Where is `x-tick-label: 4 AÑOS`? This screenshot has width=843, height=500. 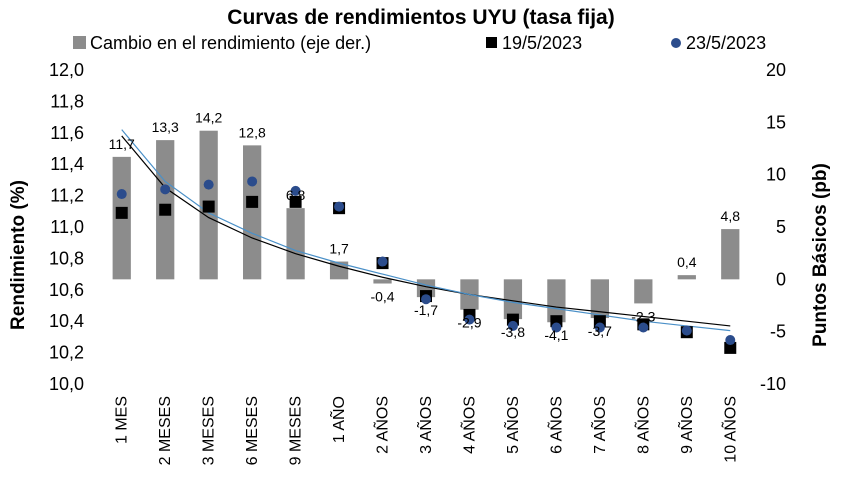 x-tick-label: 4 AÑOS is located at coordinates (468, 425).